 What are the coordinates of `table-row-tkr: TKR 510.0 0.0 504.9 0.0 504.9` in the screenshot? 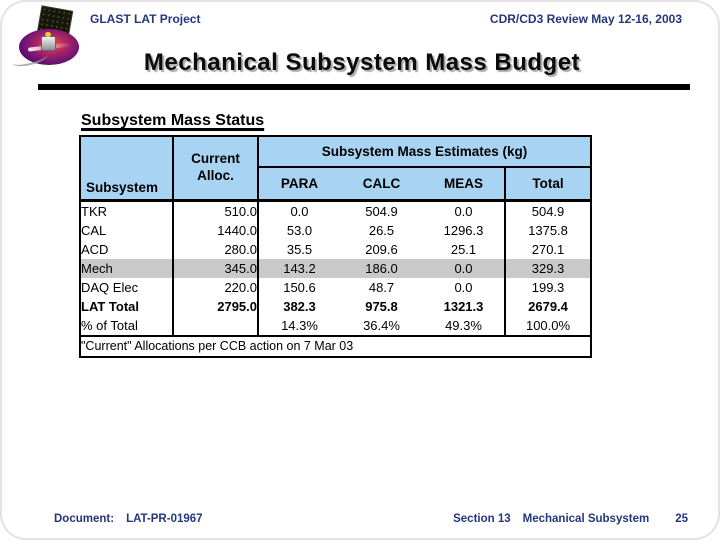 It's located at (336, 210).